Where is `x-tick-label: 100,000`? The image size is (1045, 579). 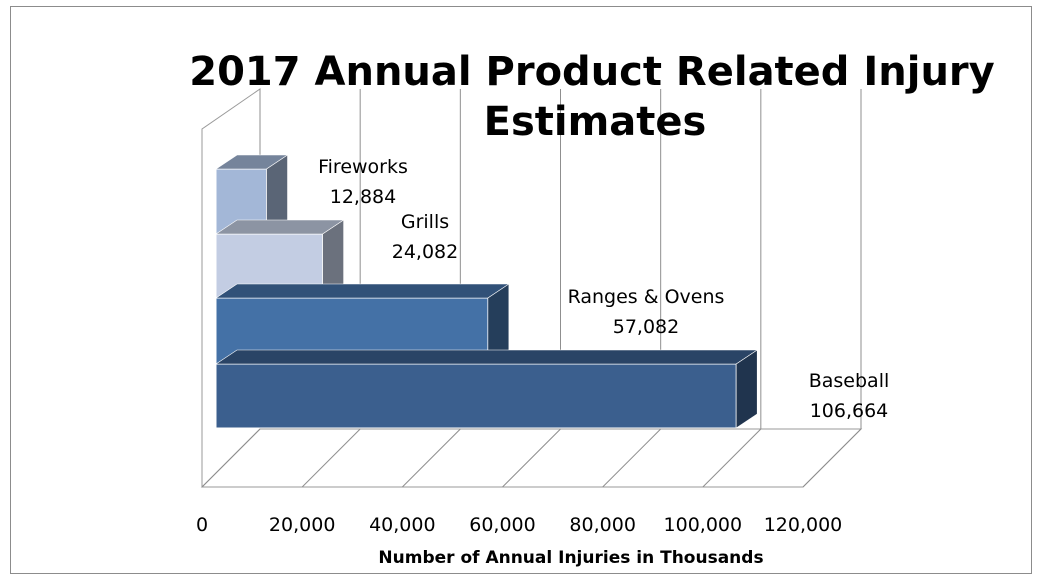
x-tick-label: 100,000 is located at coordinates (703, 525).